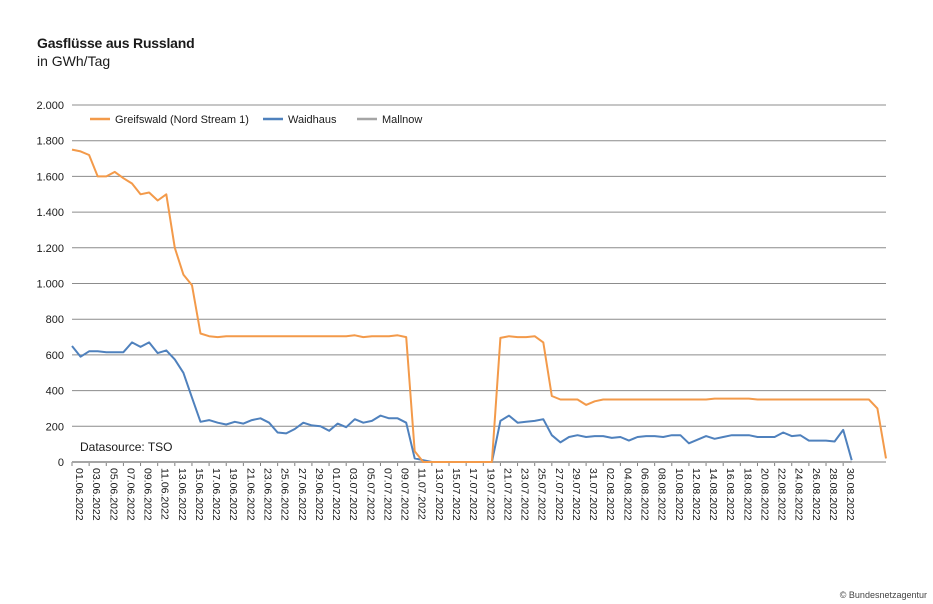 The height and width of the screenshot is (604, 933). Describe the element at coordinates (507, 494) in the screenshot. I see `x-tick-label: 21.07.2022` at that location.